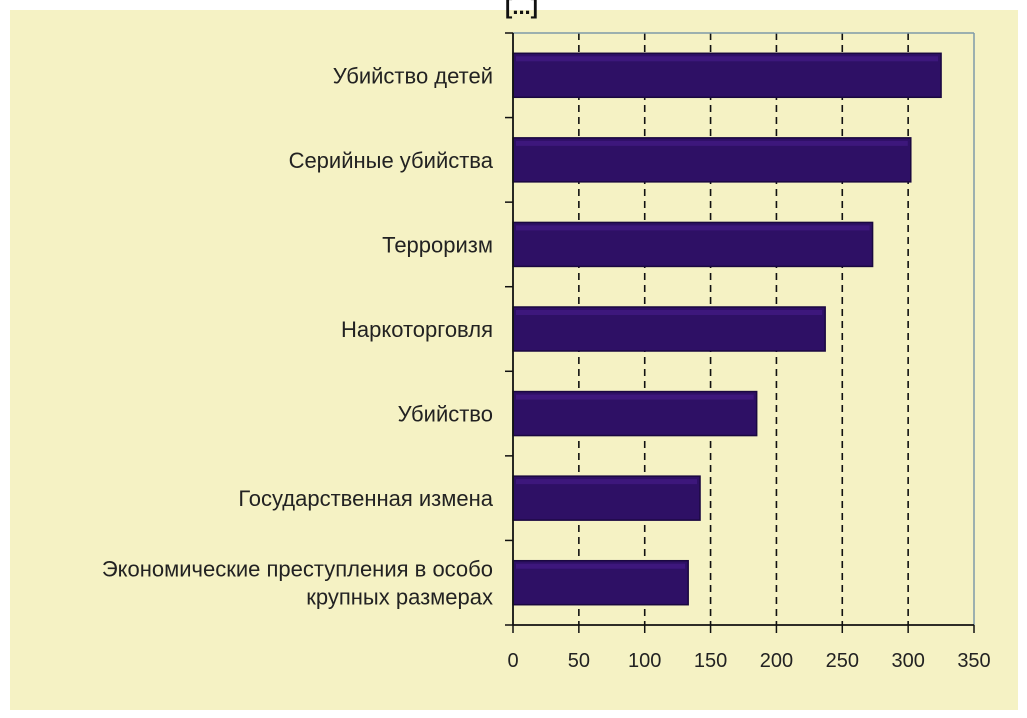 The height and width of the screenshot is (718, 1027). I want to click on chart-title-fragment: [...], so click(521, 9).